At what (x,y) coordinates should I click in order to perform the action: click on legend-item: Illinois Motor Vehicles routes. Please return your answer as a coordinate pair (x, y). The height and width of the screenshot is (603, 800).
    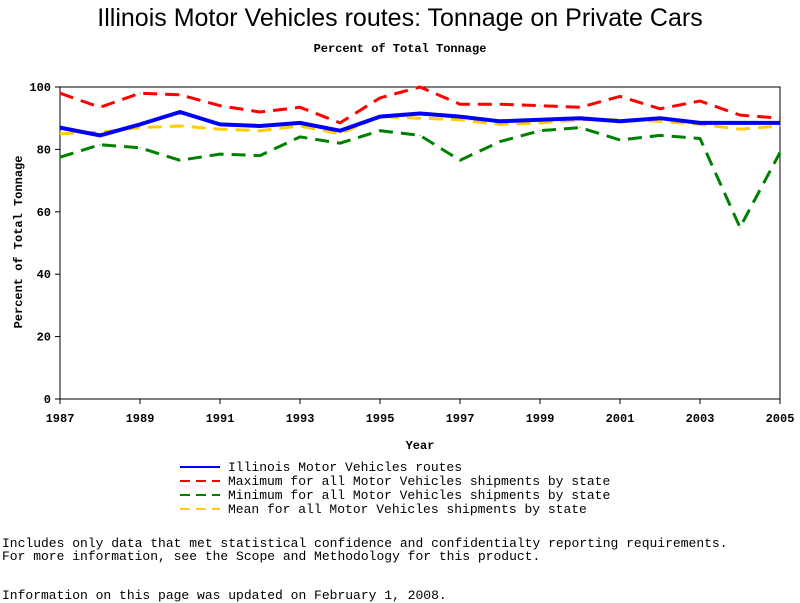
    Looking at the image, I should click on (395, 467).